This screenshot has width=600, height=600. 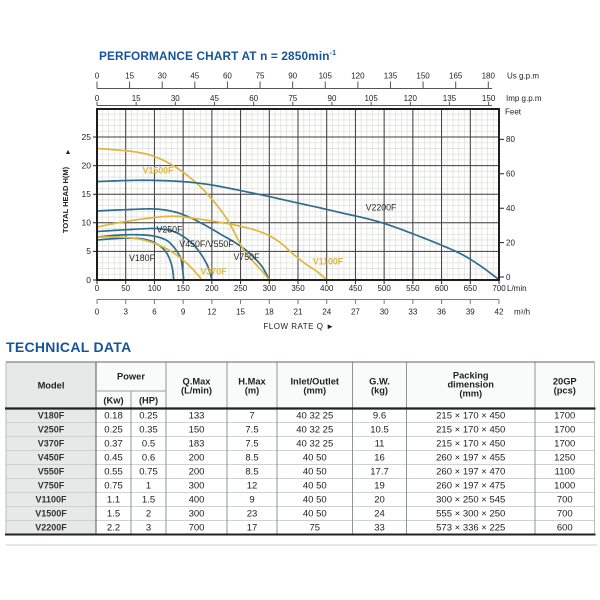 I want to click on svg-text: 10.5, so click(x=379, y=429).